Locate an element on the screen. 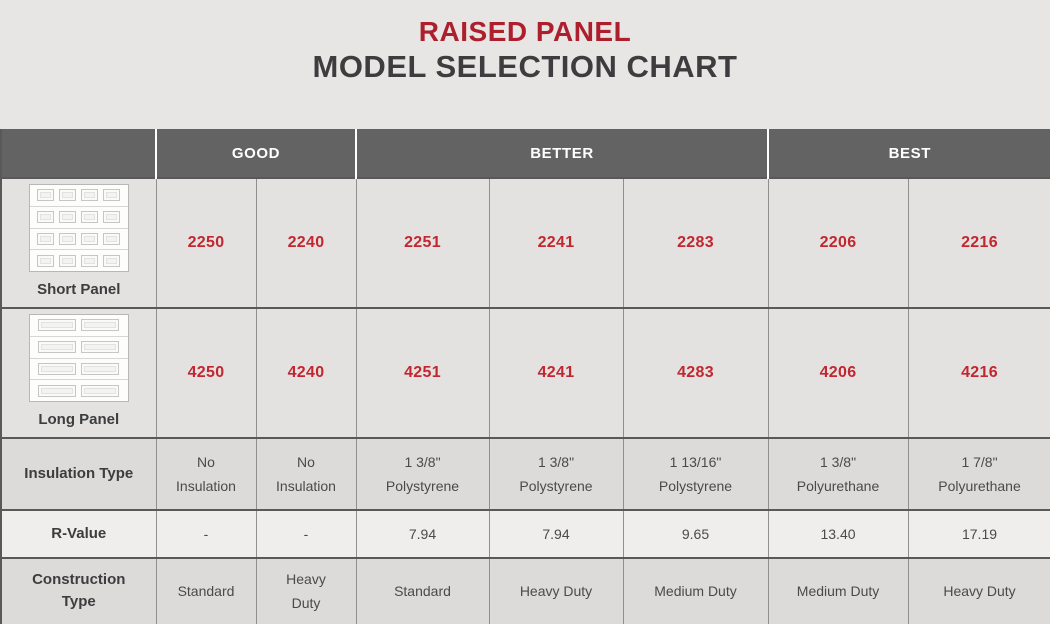 The height and width of the screenshot is (624, 1050). tier-header-empty is located at coordinates (78, 153).